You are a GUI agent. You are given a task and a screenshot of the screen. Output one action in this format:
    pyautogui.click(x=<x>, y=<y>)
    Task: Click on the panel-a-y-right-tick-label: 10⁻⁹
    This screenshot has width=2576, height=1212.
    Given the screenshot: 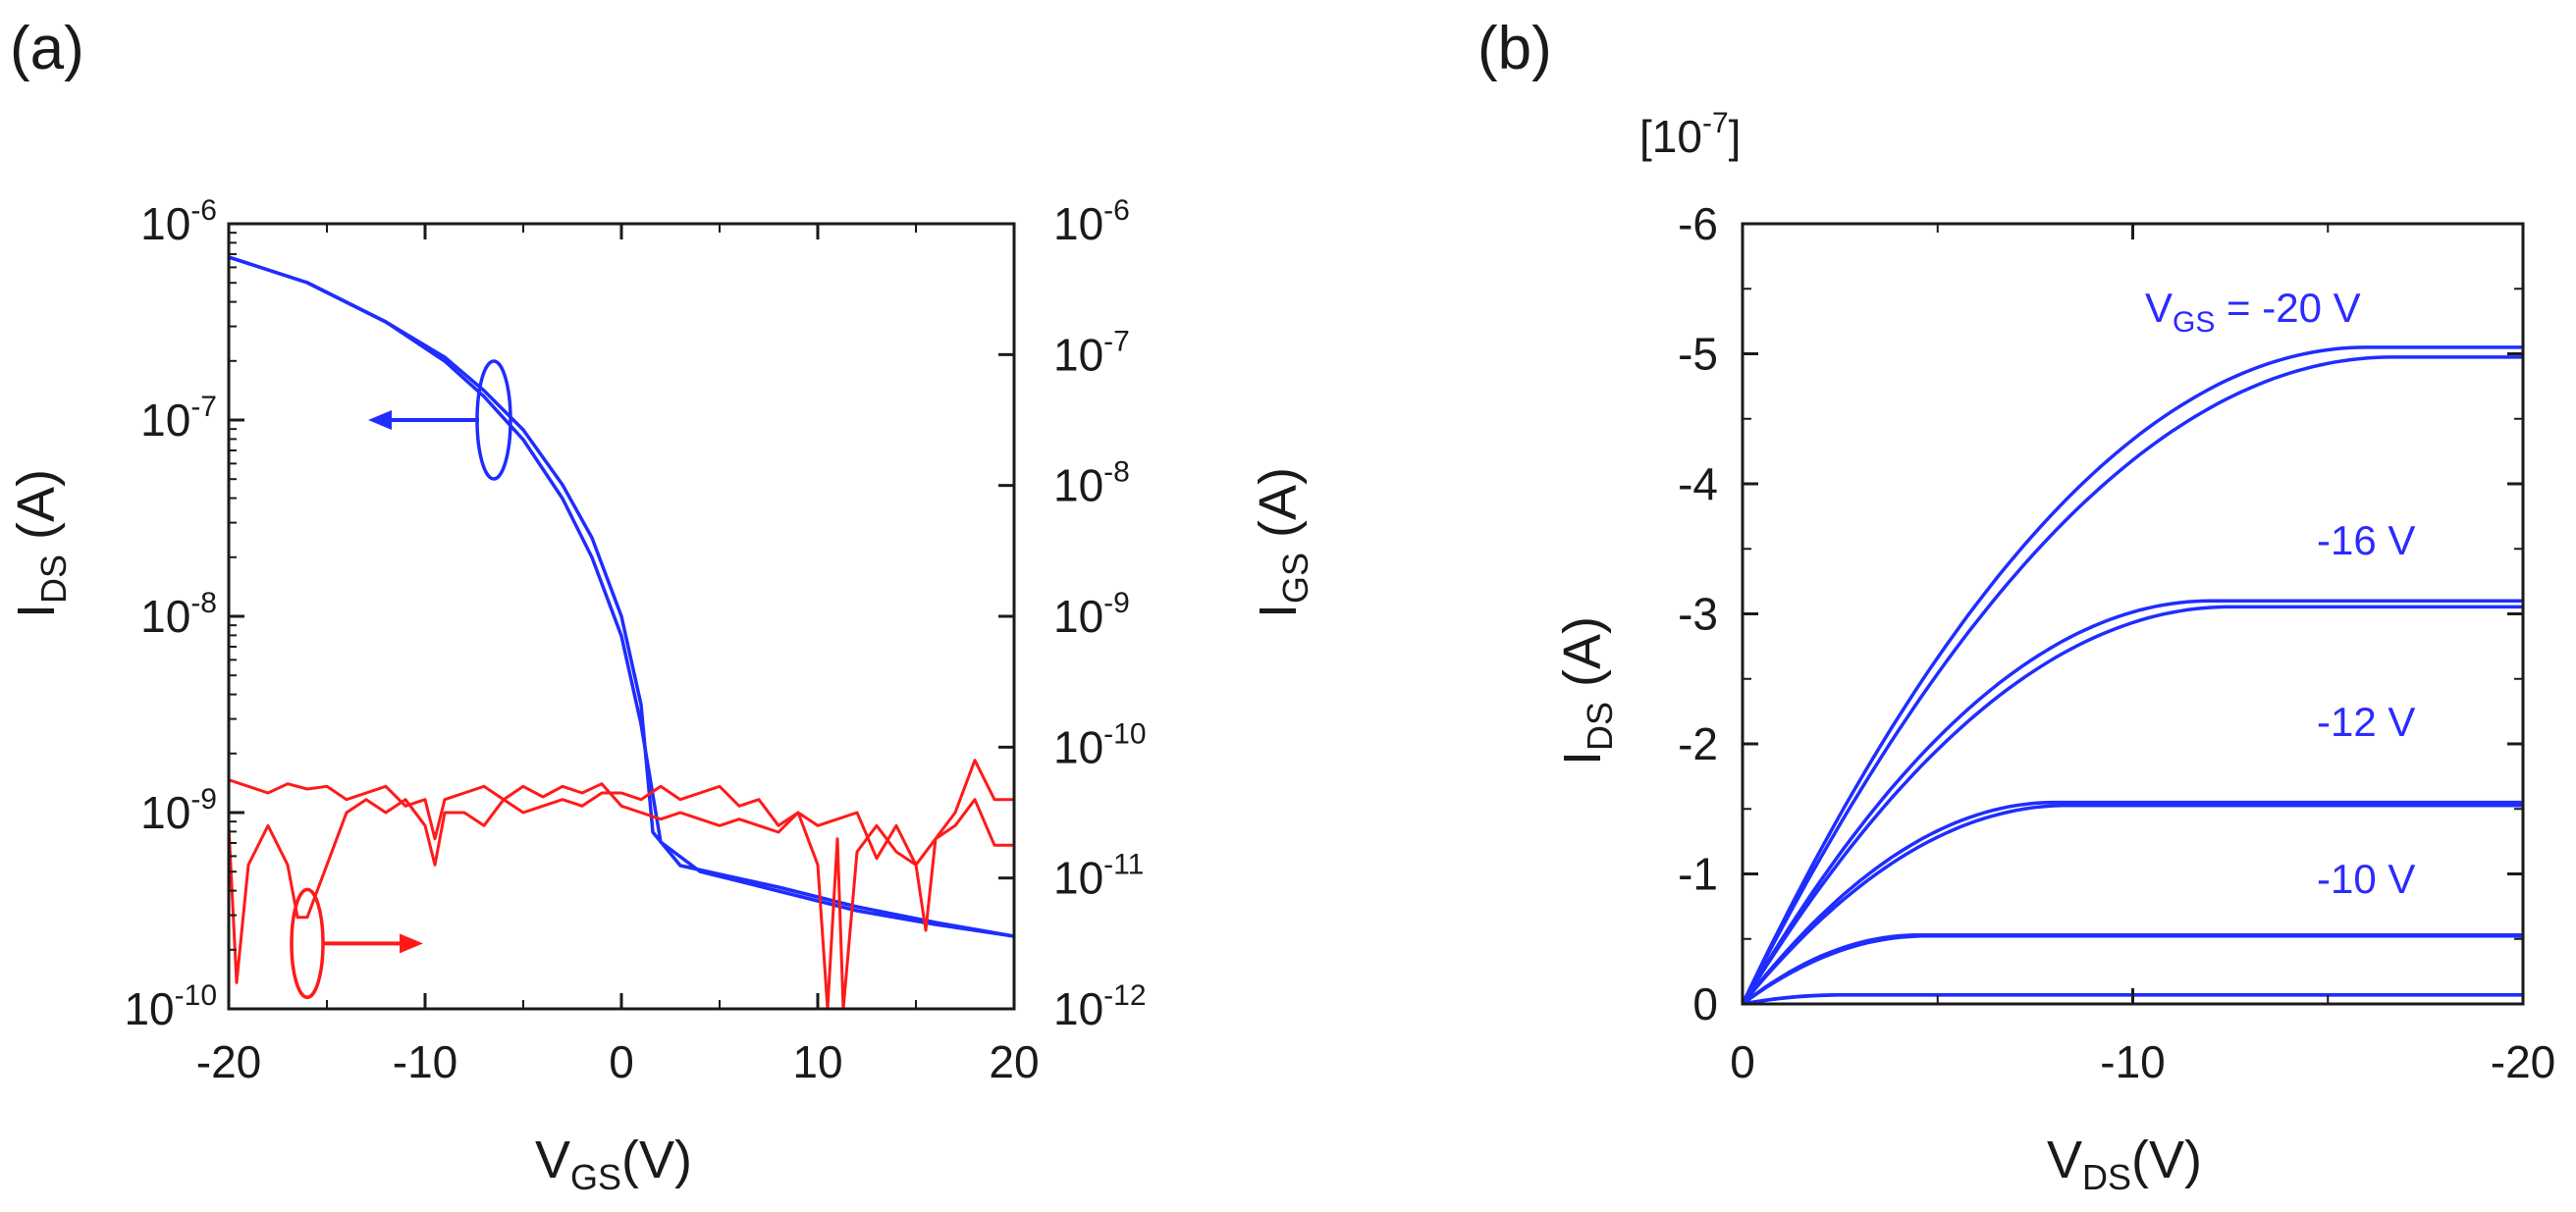 What is the action you would take?
    pyautogui.click(x=1091, y=615)
    